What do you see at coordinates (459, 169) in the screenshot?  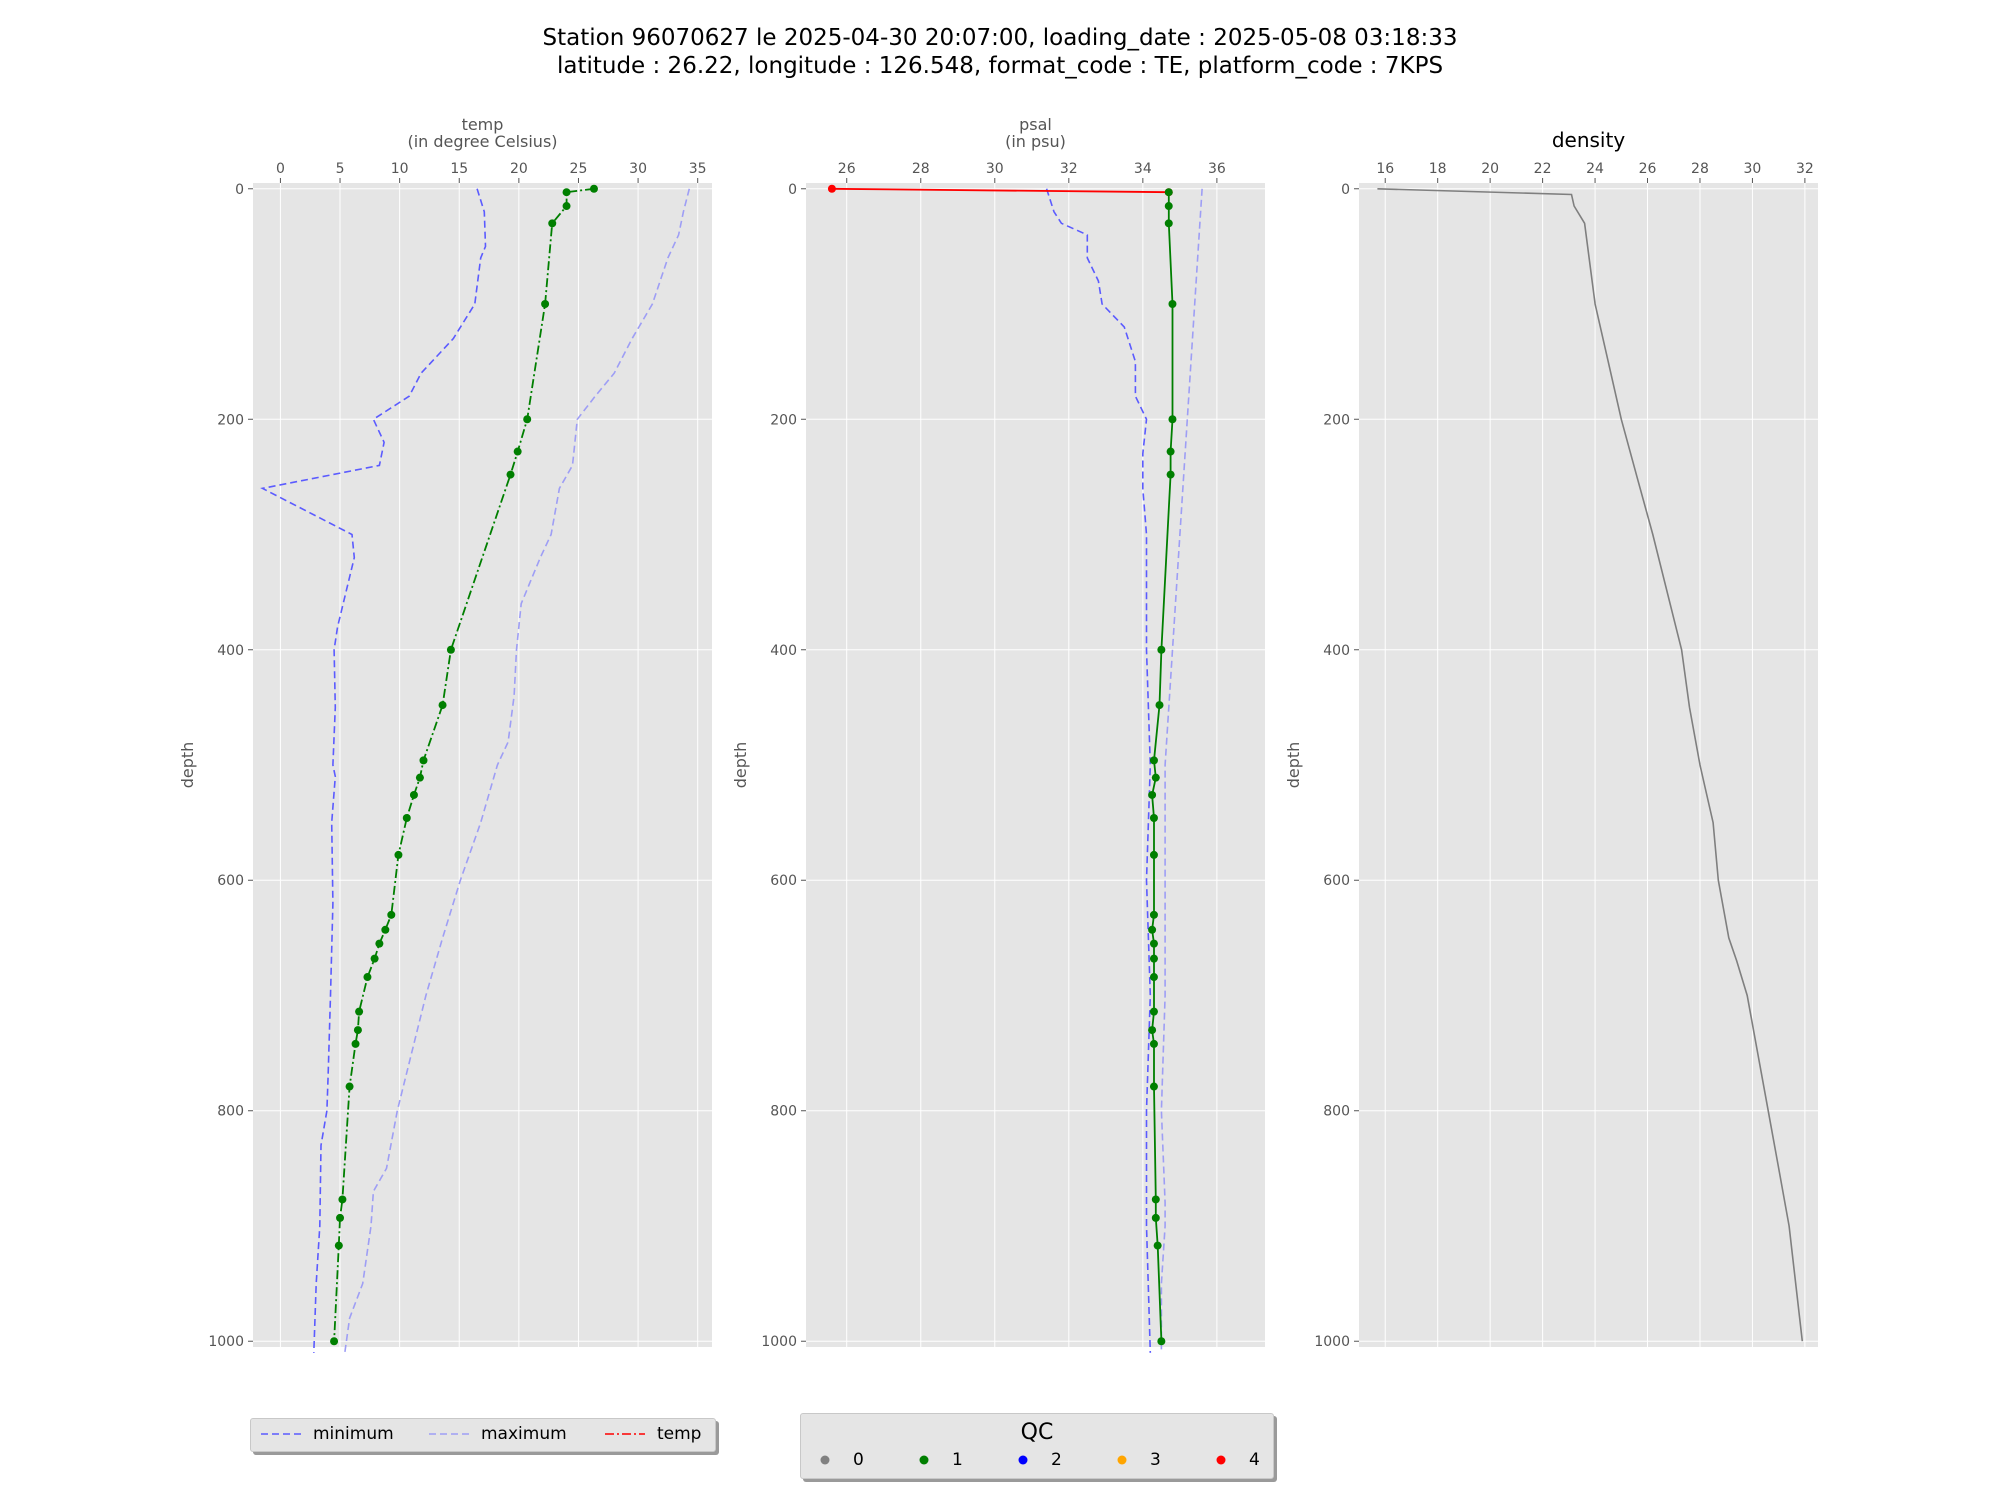 I see `x-tick-label: 15` at bounding box center [459, 169].